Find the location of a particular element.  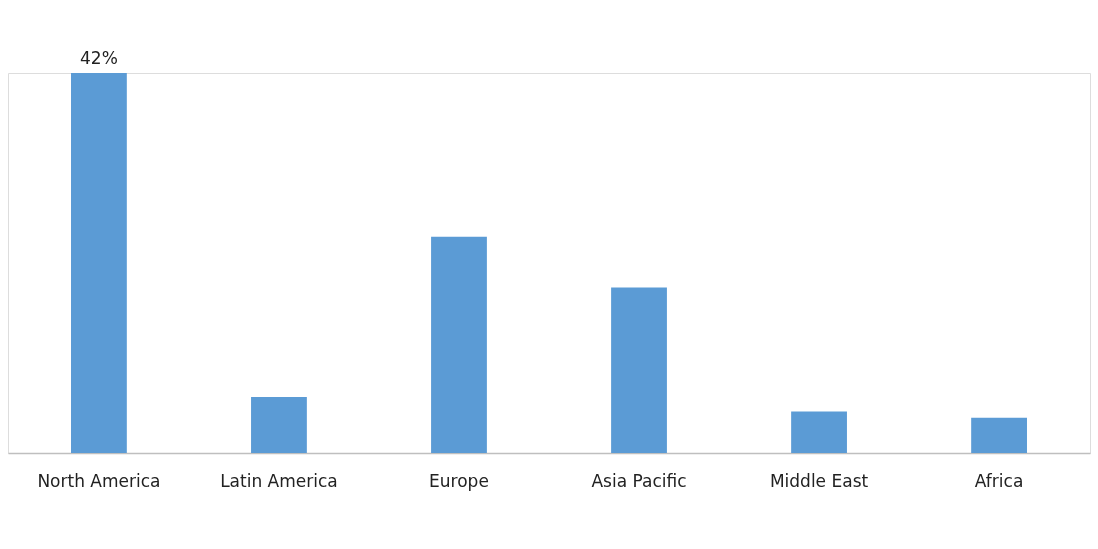

x-tick-label: North America is located at coordinates (99, 480).